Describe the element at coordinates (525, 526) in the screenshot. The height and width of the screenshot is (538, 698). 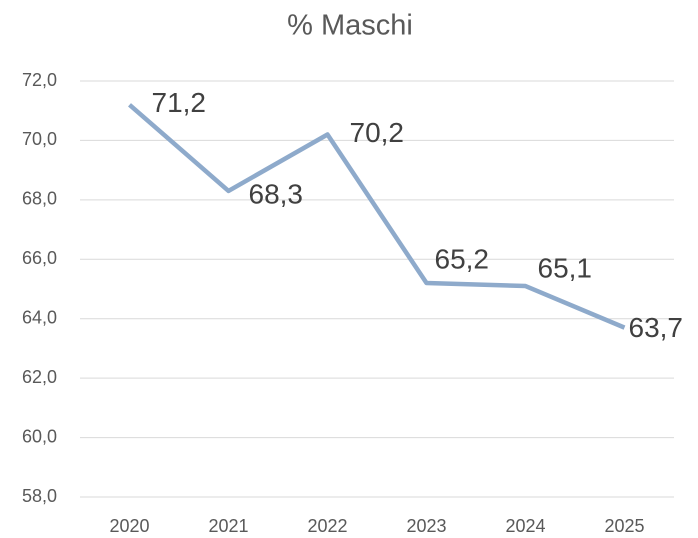
I see `x-tick-label: 2024` at that location.